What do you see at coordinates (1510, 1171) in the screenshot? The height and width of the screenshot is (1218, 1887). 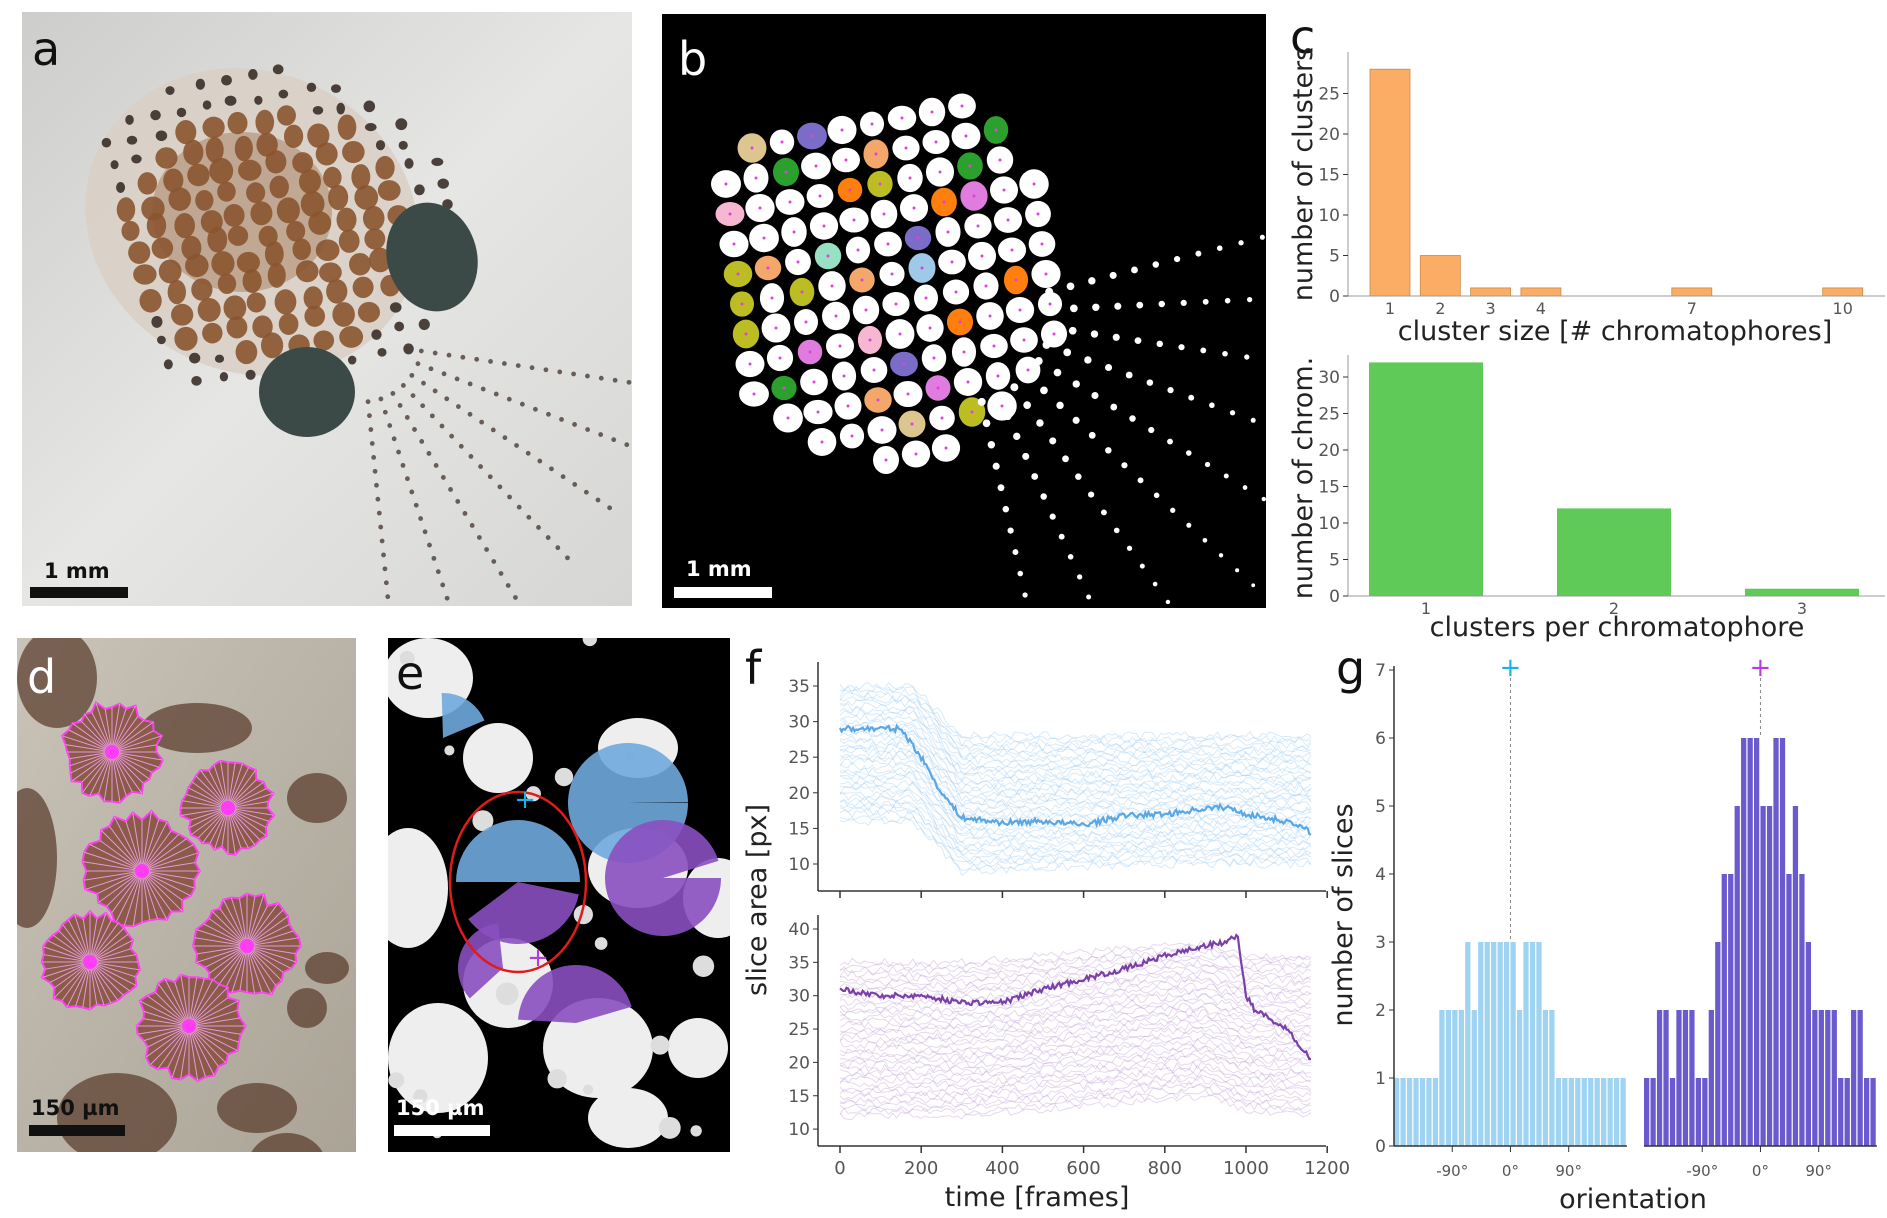 I see `x-tick-label: 0°` at bounding box center [1510, 1171].